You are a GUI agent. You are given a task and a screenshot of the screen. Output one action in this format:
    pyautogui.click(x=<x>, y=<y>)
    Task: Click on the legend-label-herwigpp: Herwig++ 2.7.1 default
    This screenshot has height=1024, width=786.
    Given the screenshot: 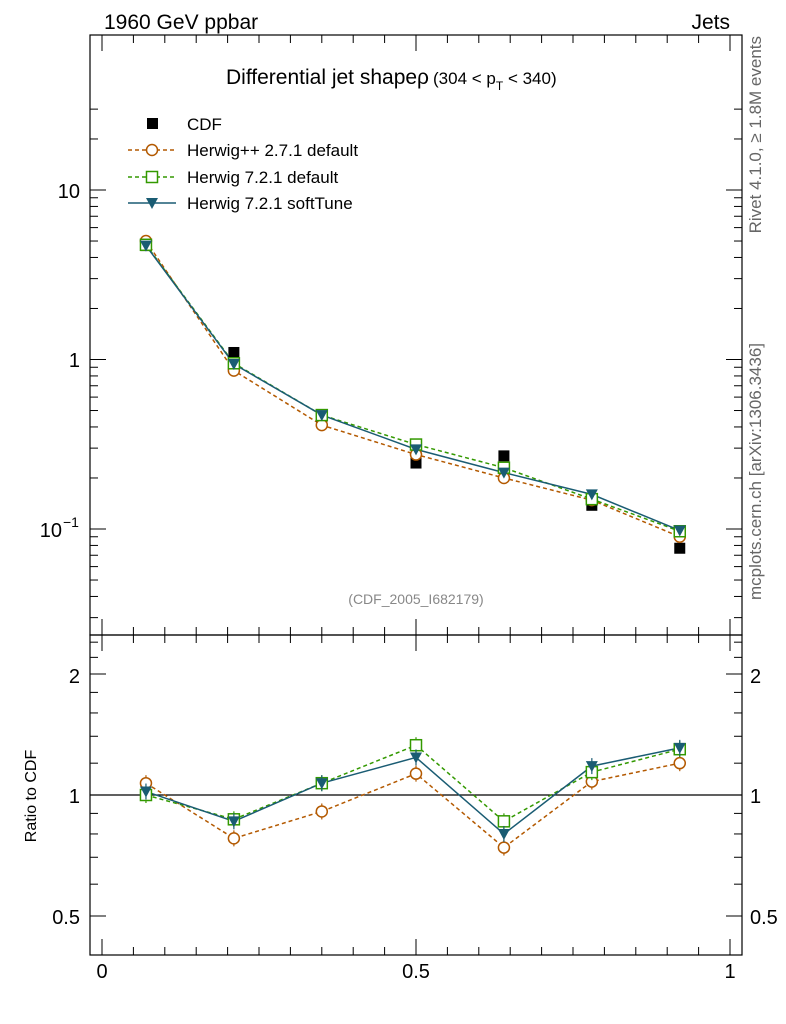 What is the action you would take?
    pyautogui.click(x=272, y=150)
    